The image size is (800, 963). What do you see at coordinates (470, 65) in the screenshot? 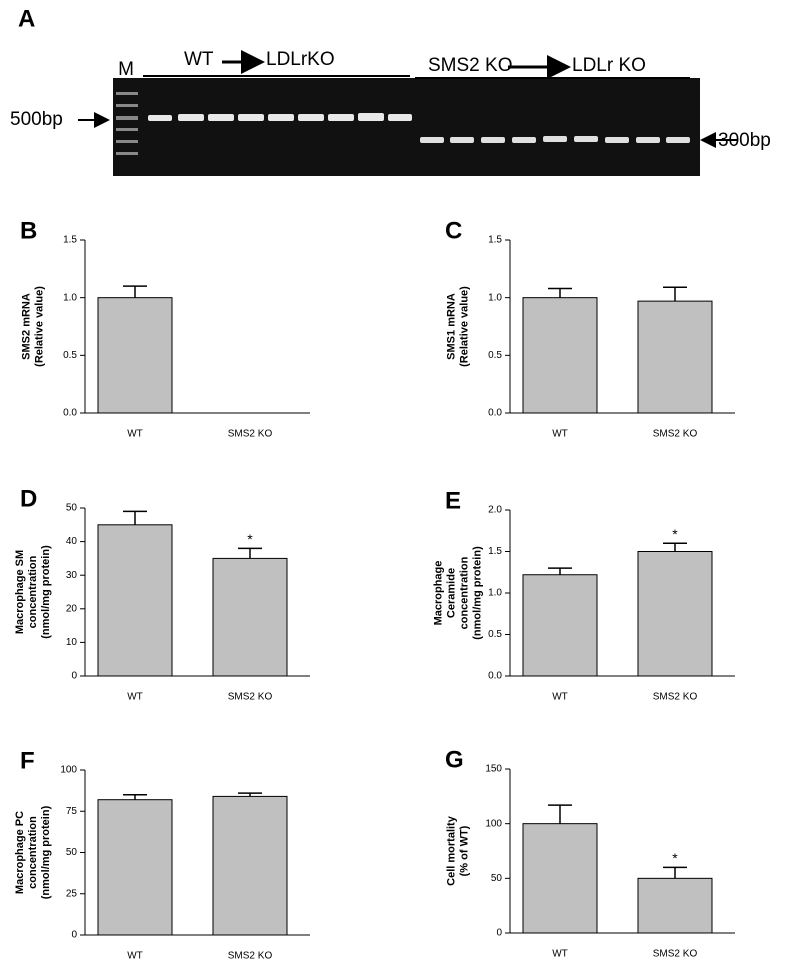
I see `group-label: SMS2 KO` at bounding box center [470, 65].